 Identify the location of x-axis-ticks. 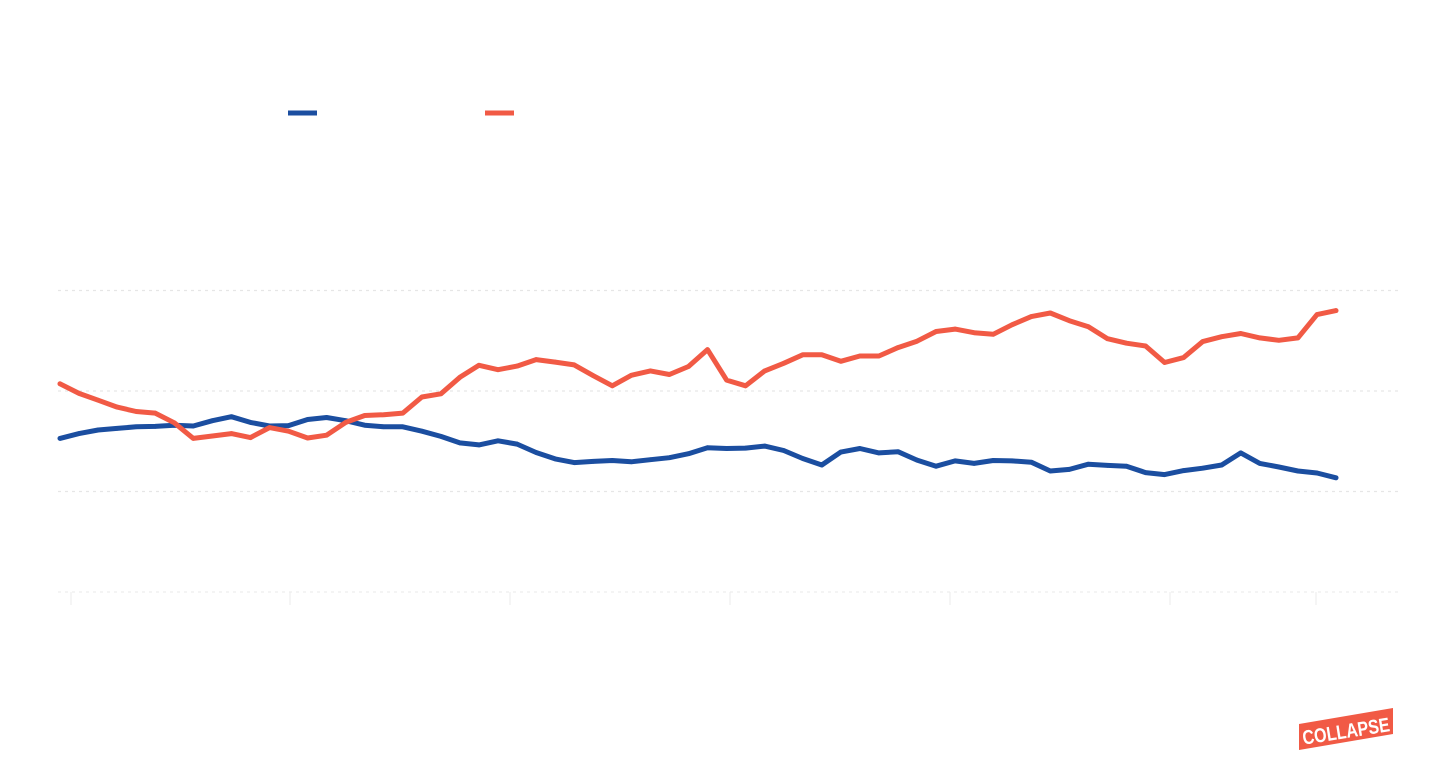
(693, 598).